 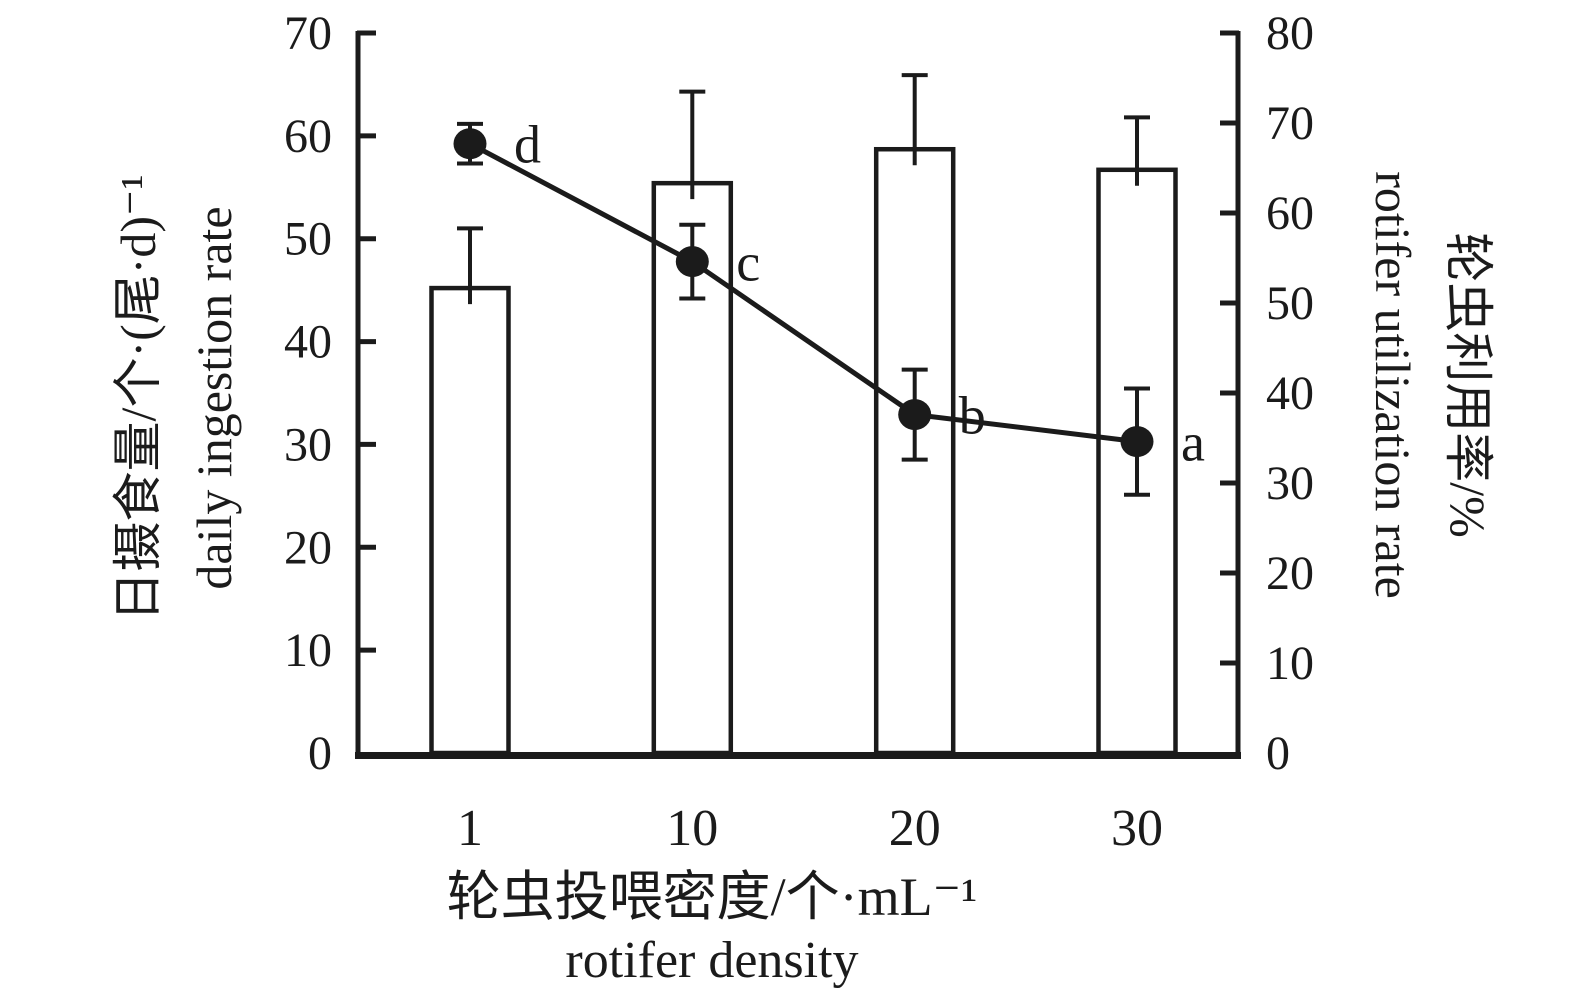 What do you see at coordinates (915, 415) in the screenshot?
I see `line-point-b` at bounding box center [915, 415].